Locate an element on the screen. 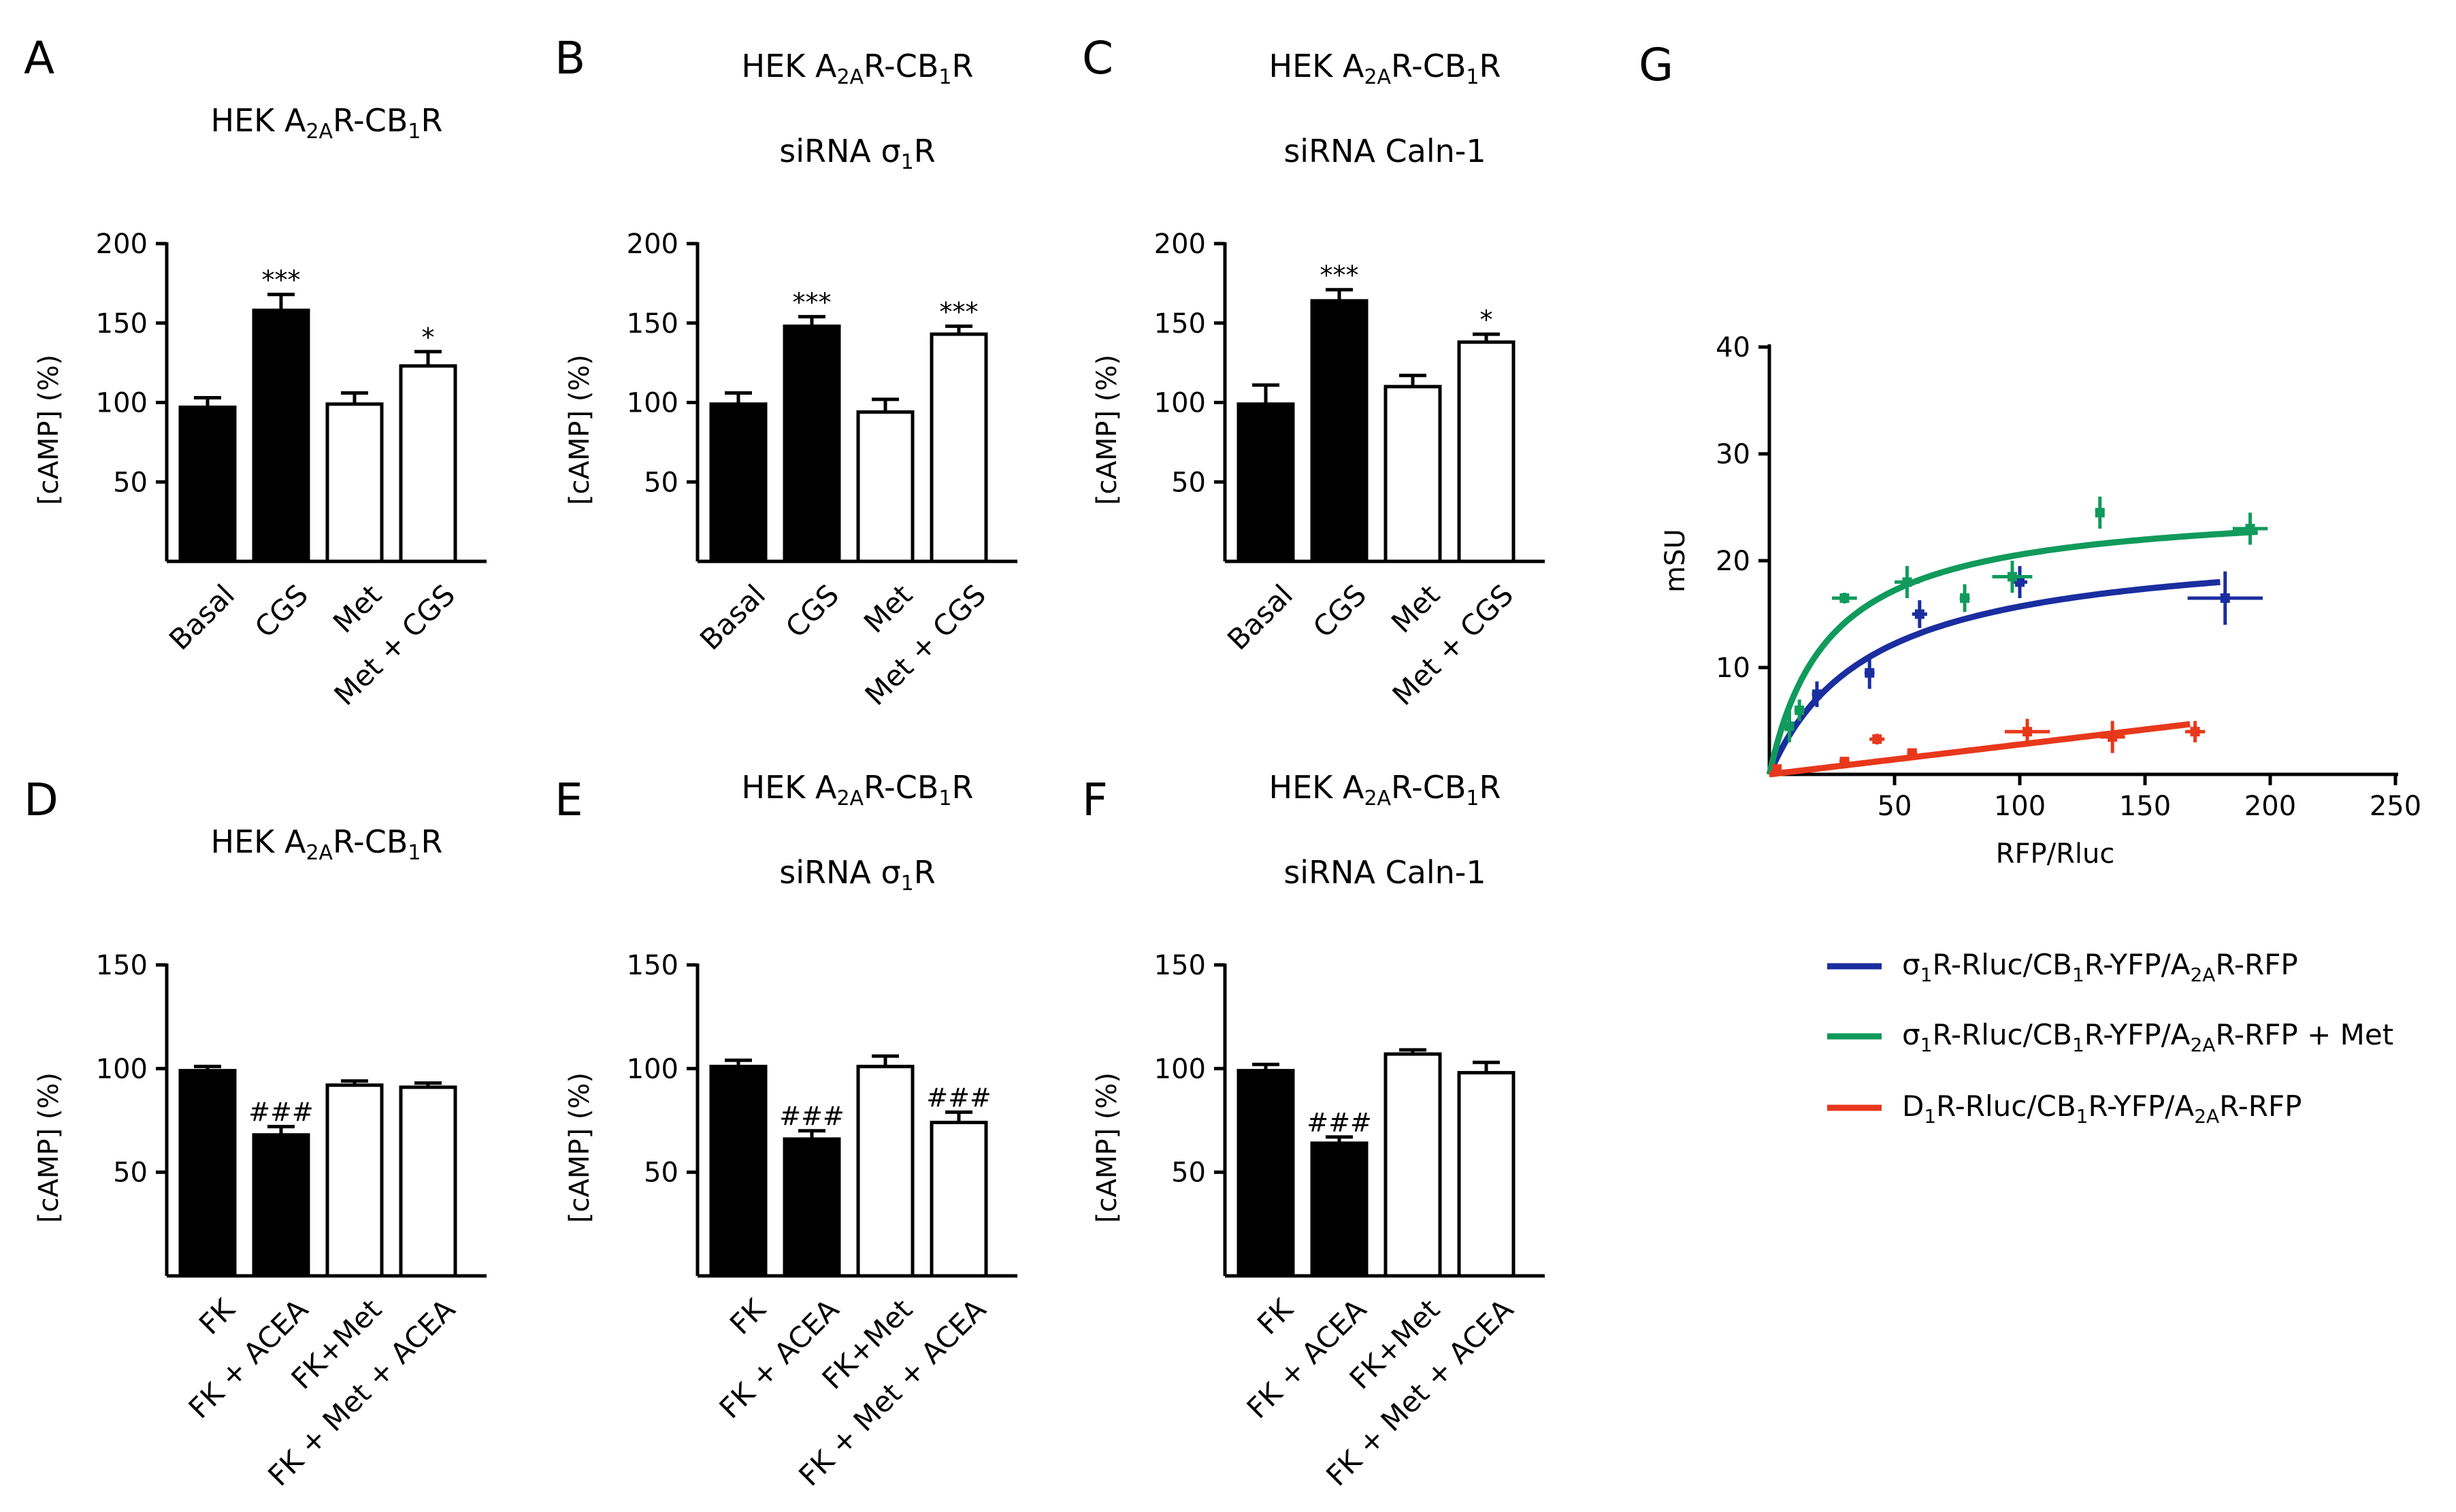  legend-label-part: D is located at coordinates (1913, 1106).